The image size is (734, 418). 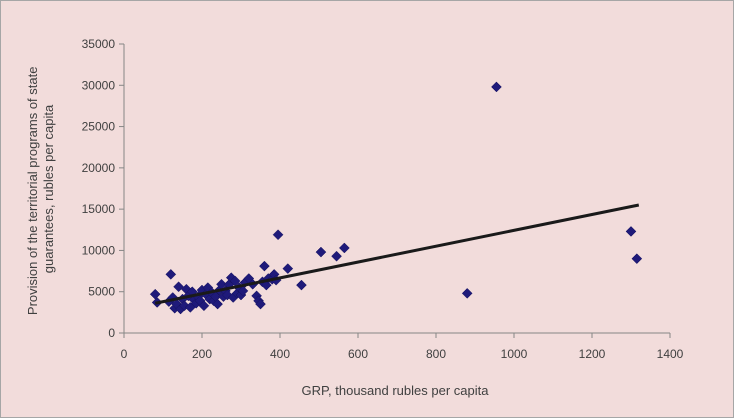 I want to click on x-tick-label: 0, so click(x=124, y=354).